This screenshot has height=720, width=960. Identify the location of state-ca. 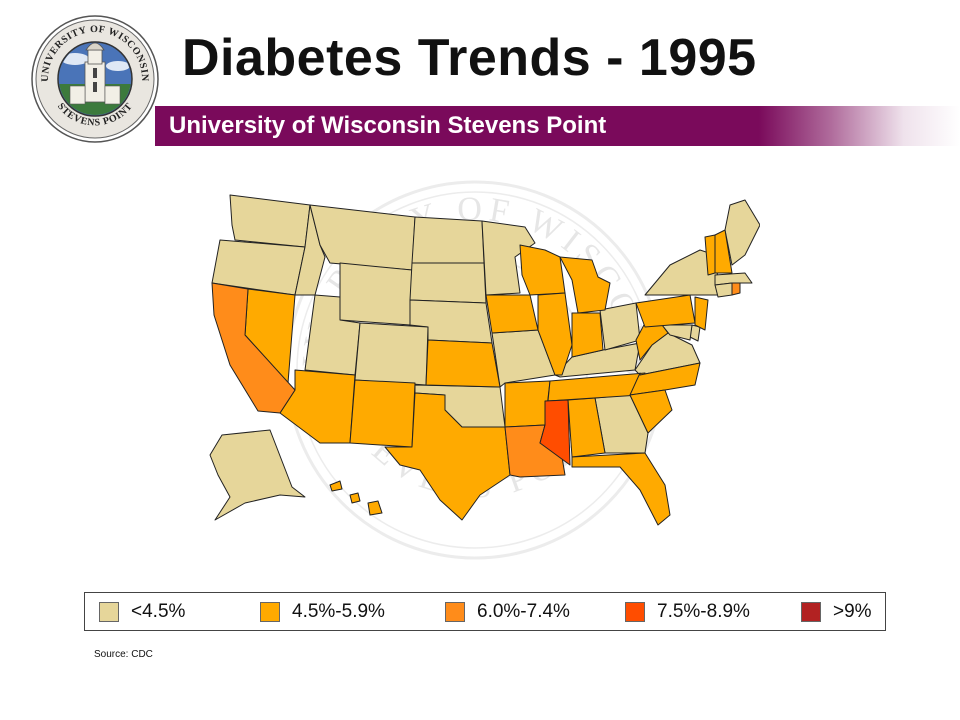
(253, 348).